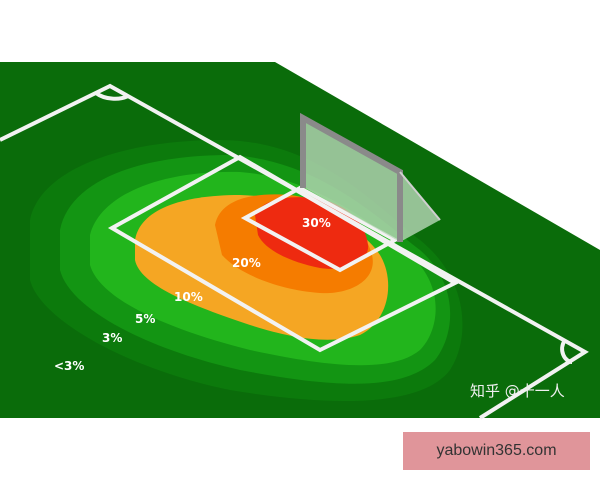  I want to click on label-30: 30%, so click(316, 223).